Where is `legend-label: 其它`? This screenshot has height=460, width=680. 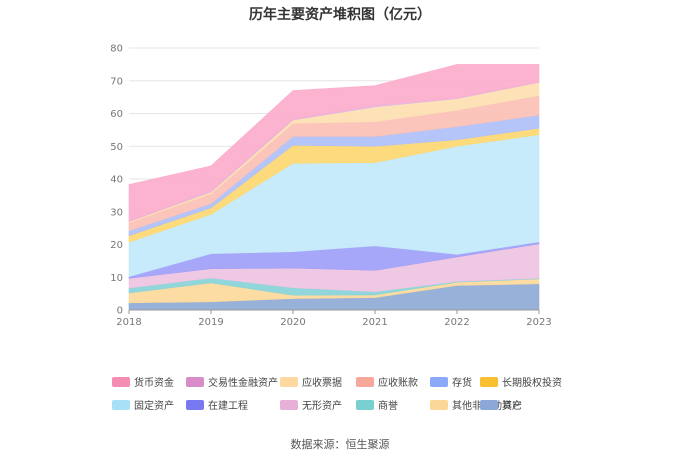 legend-label: 其它 is located at coordinates (512, 406).